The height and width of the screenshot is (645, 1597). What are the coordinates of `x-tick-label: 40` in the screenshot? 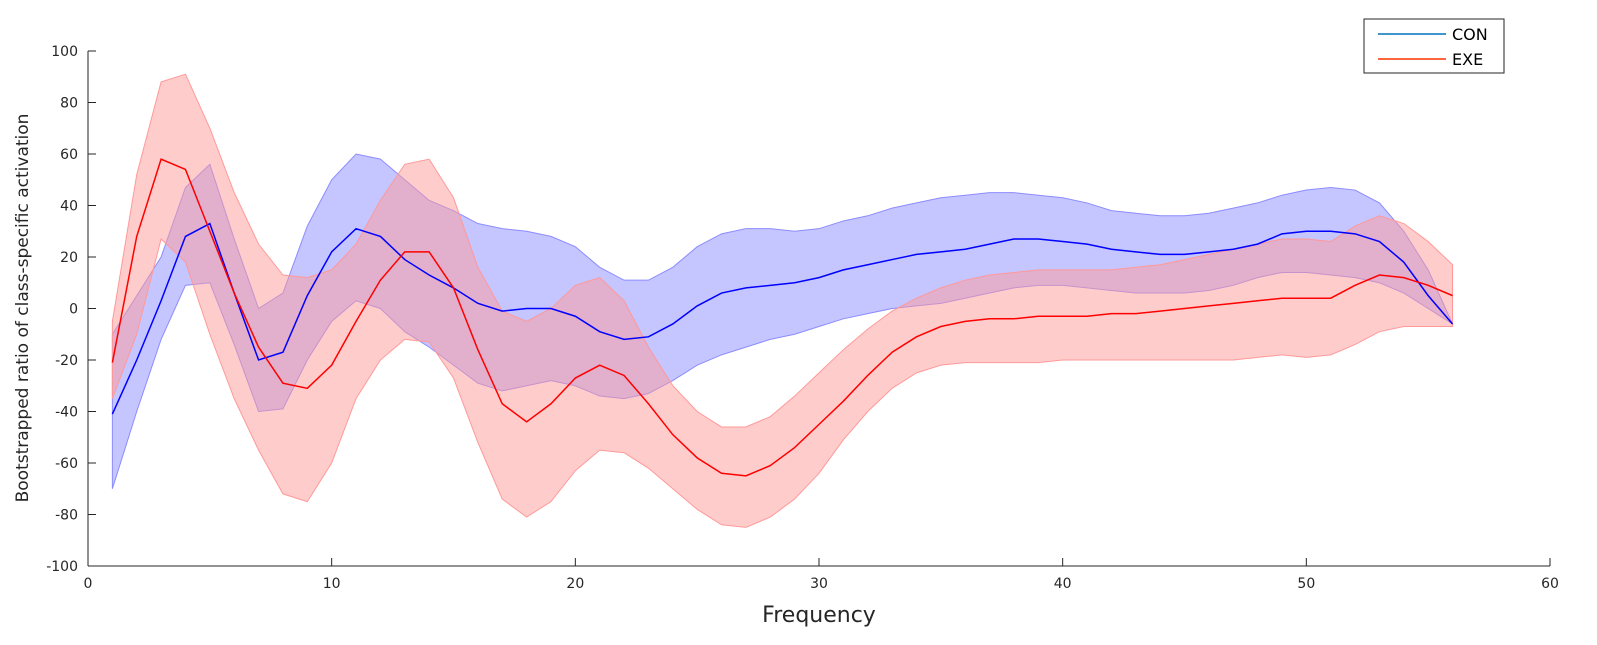 It's located at (1063, 584).